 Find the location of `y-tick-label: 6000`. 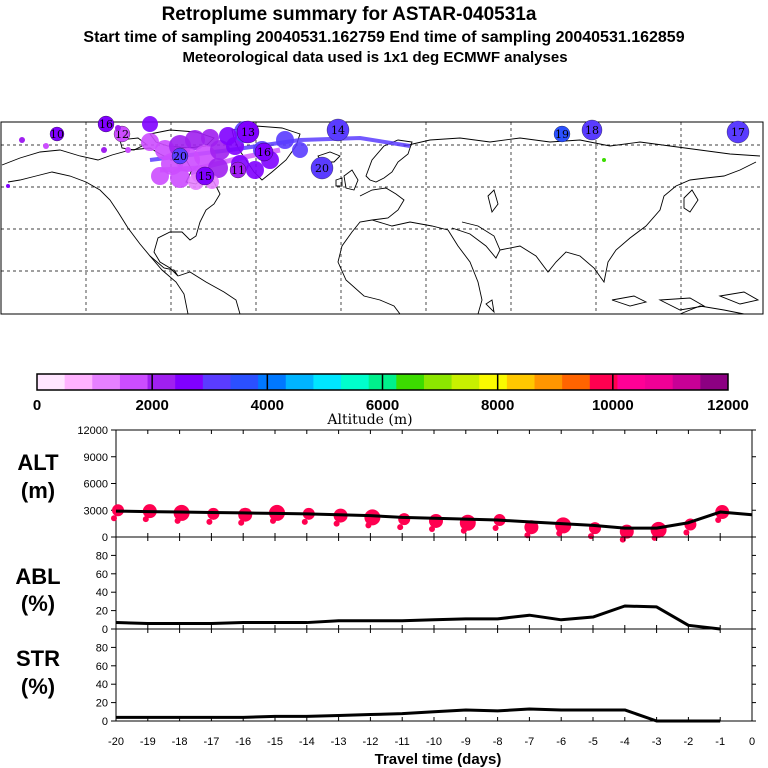

y-tick-label: 6000 is located at coordinates (96, 485).